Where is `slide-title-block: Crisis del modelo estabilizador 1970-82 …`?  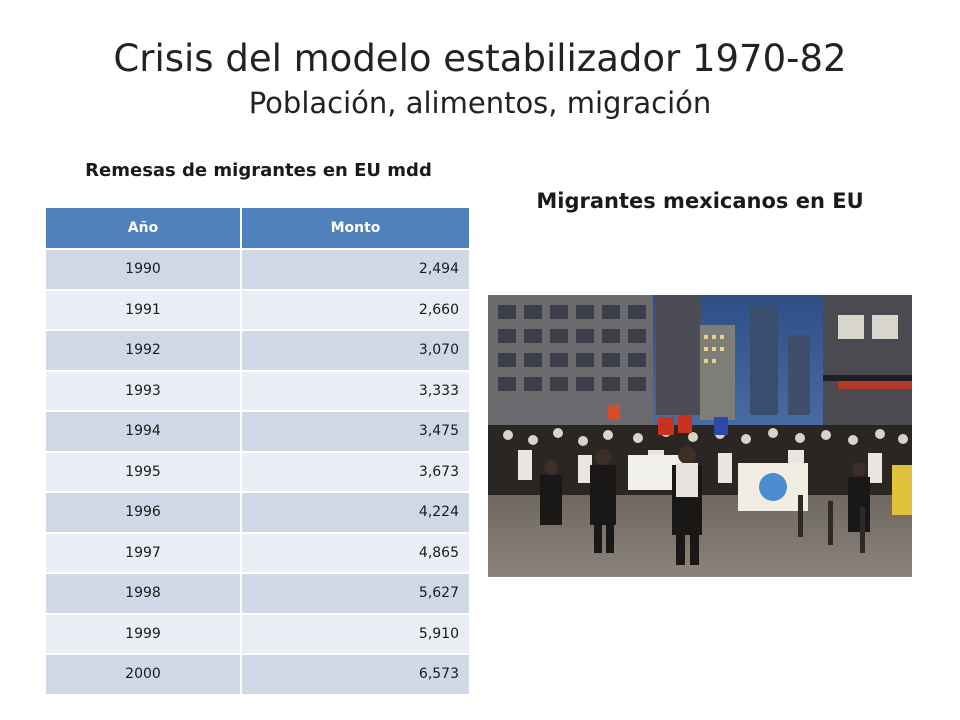
slide-title-block: Crisis del modelo estabilizador 1970-82 … is located at coordinates (480, 78).